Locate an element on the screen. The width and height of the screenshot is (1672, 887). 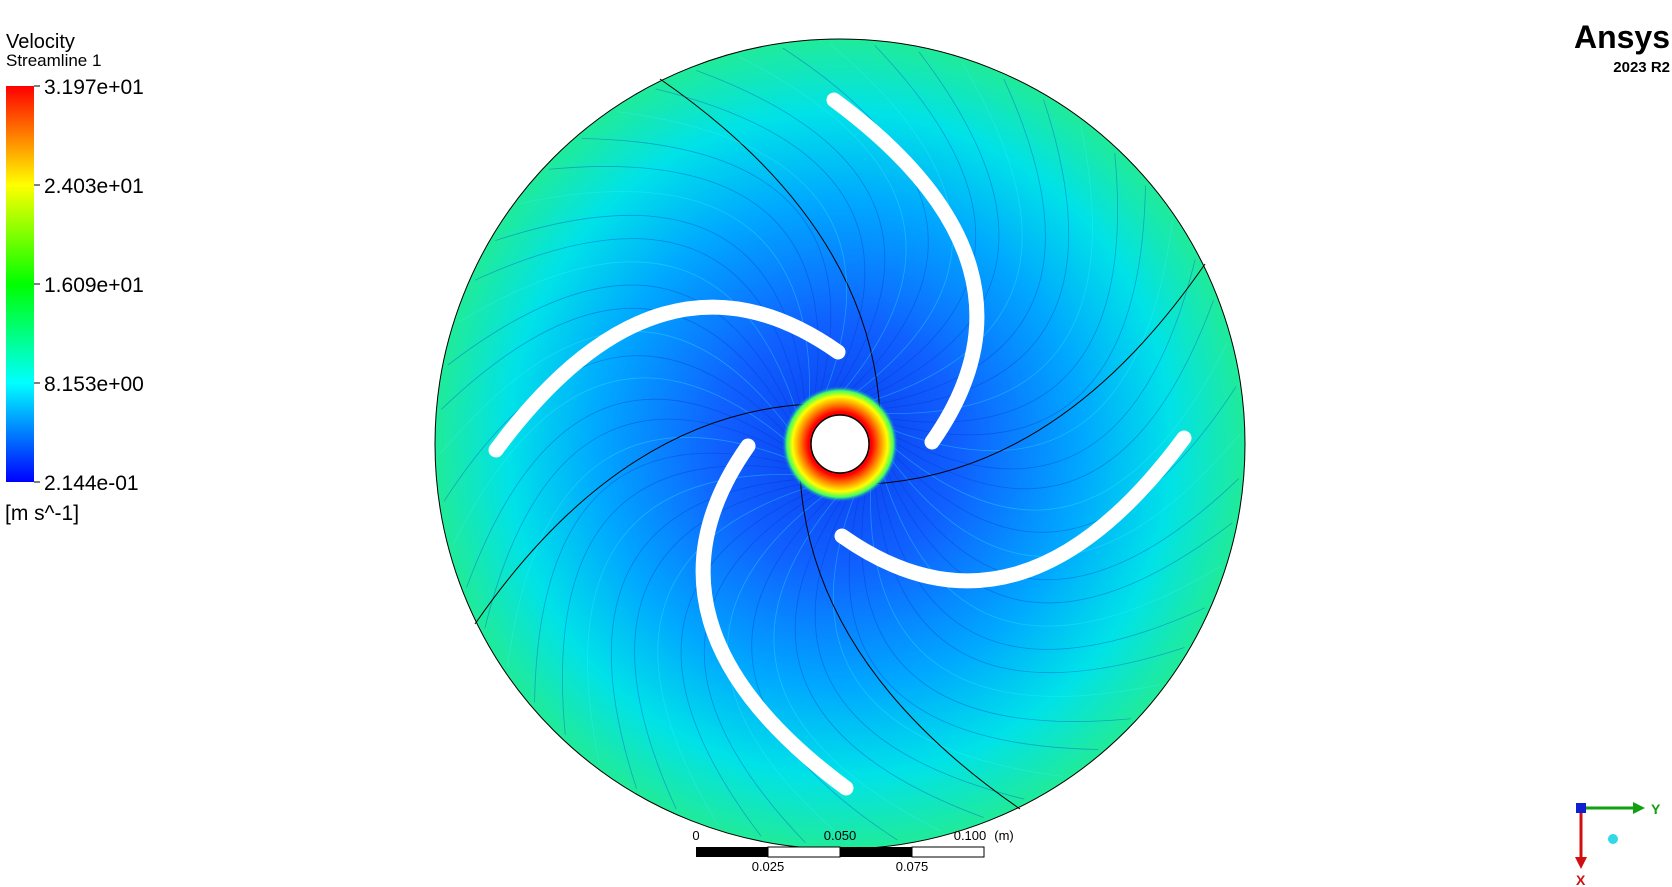
hub is located at coordinates (840, 444).